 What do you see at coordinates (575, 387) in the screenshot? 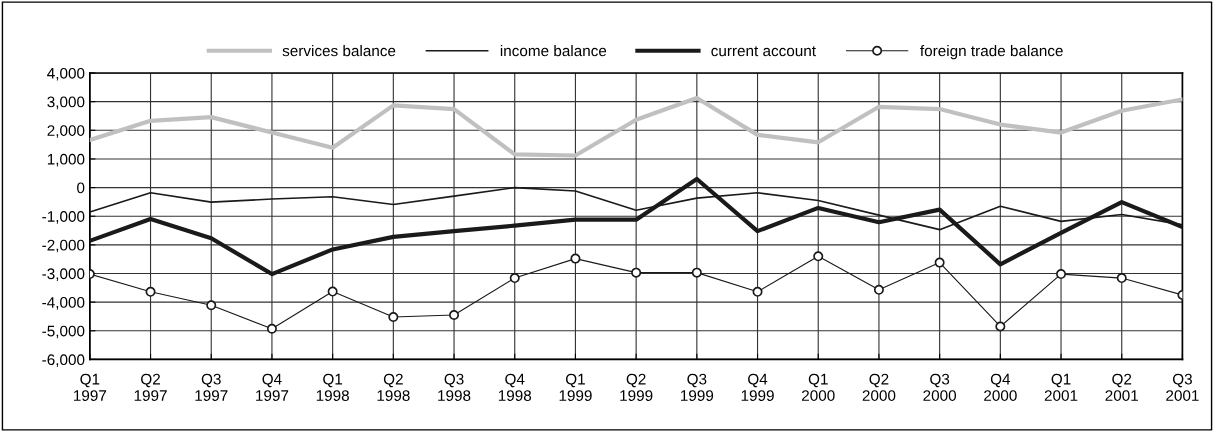
I see `x-tick-label: Q1 1999` at bounding box center [575, 387].